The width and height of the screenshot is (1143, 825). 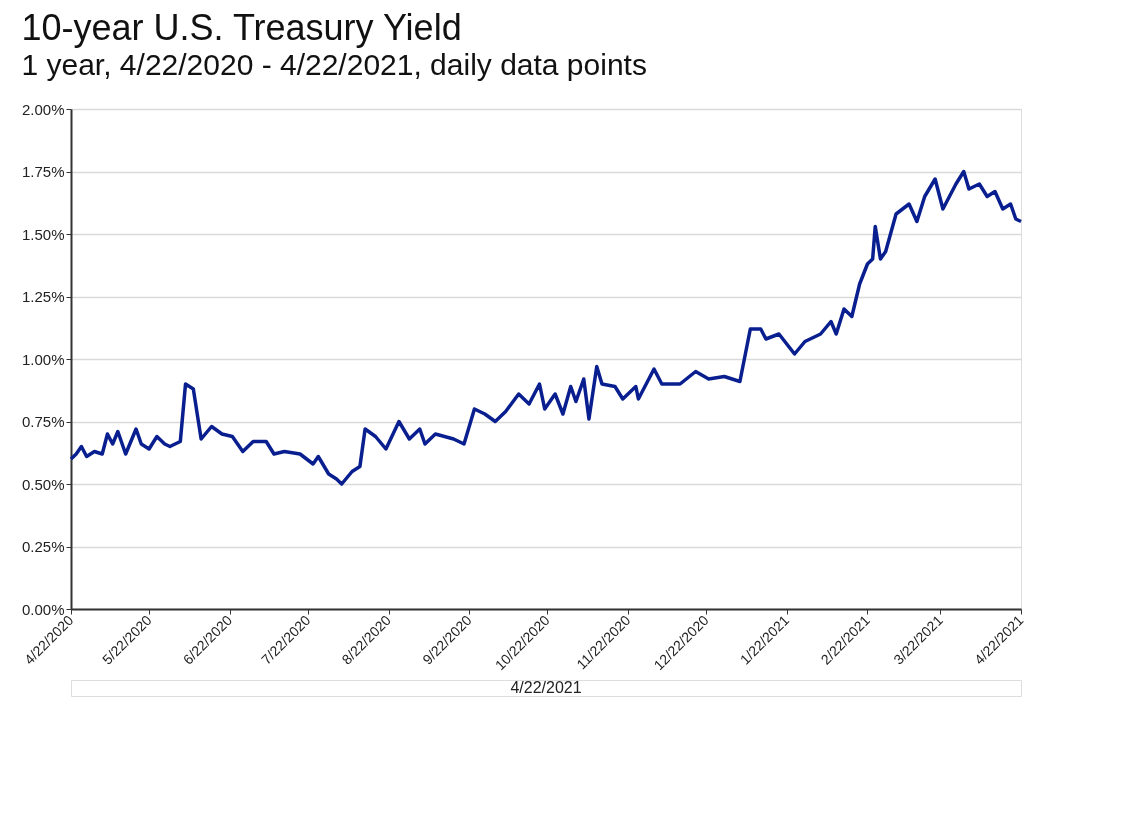 What do you see at coordinates (546, 687) in the screenshot?
I see `text: 4/22/2021` at bounding box center [546, 687].